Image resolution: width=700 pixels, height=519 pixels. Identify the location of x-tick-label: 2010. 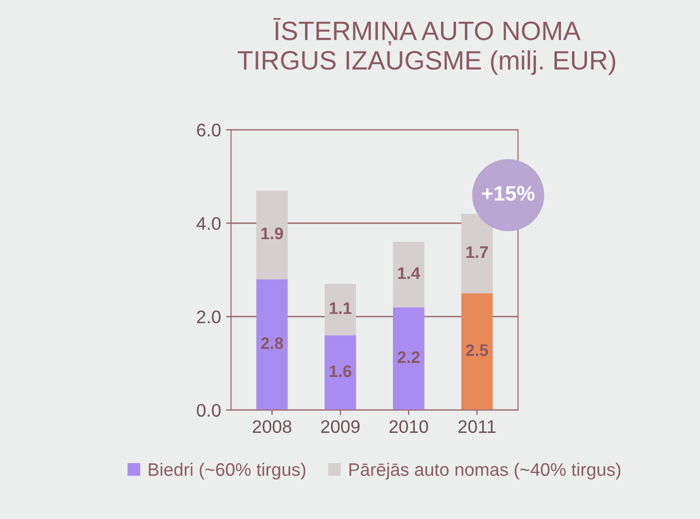
(408, 426).